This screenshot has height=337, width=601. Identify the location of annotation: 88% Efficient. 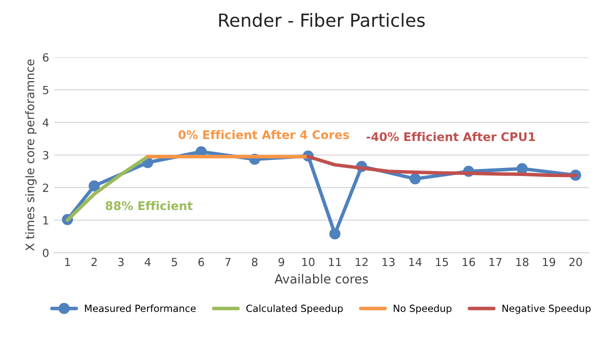
(149, 205).